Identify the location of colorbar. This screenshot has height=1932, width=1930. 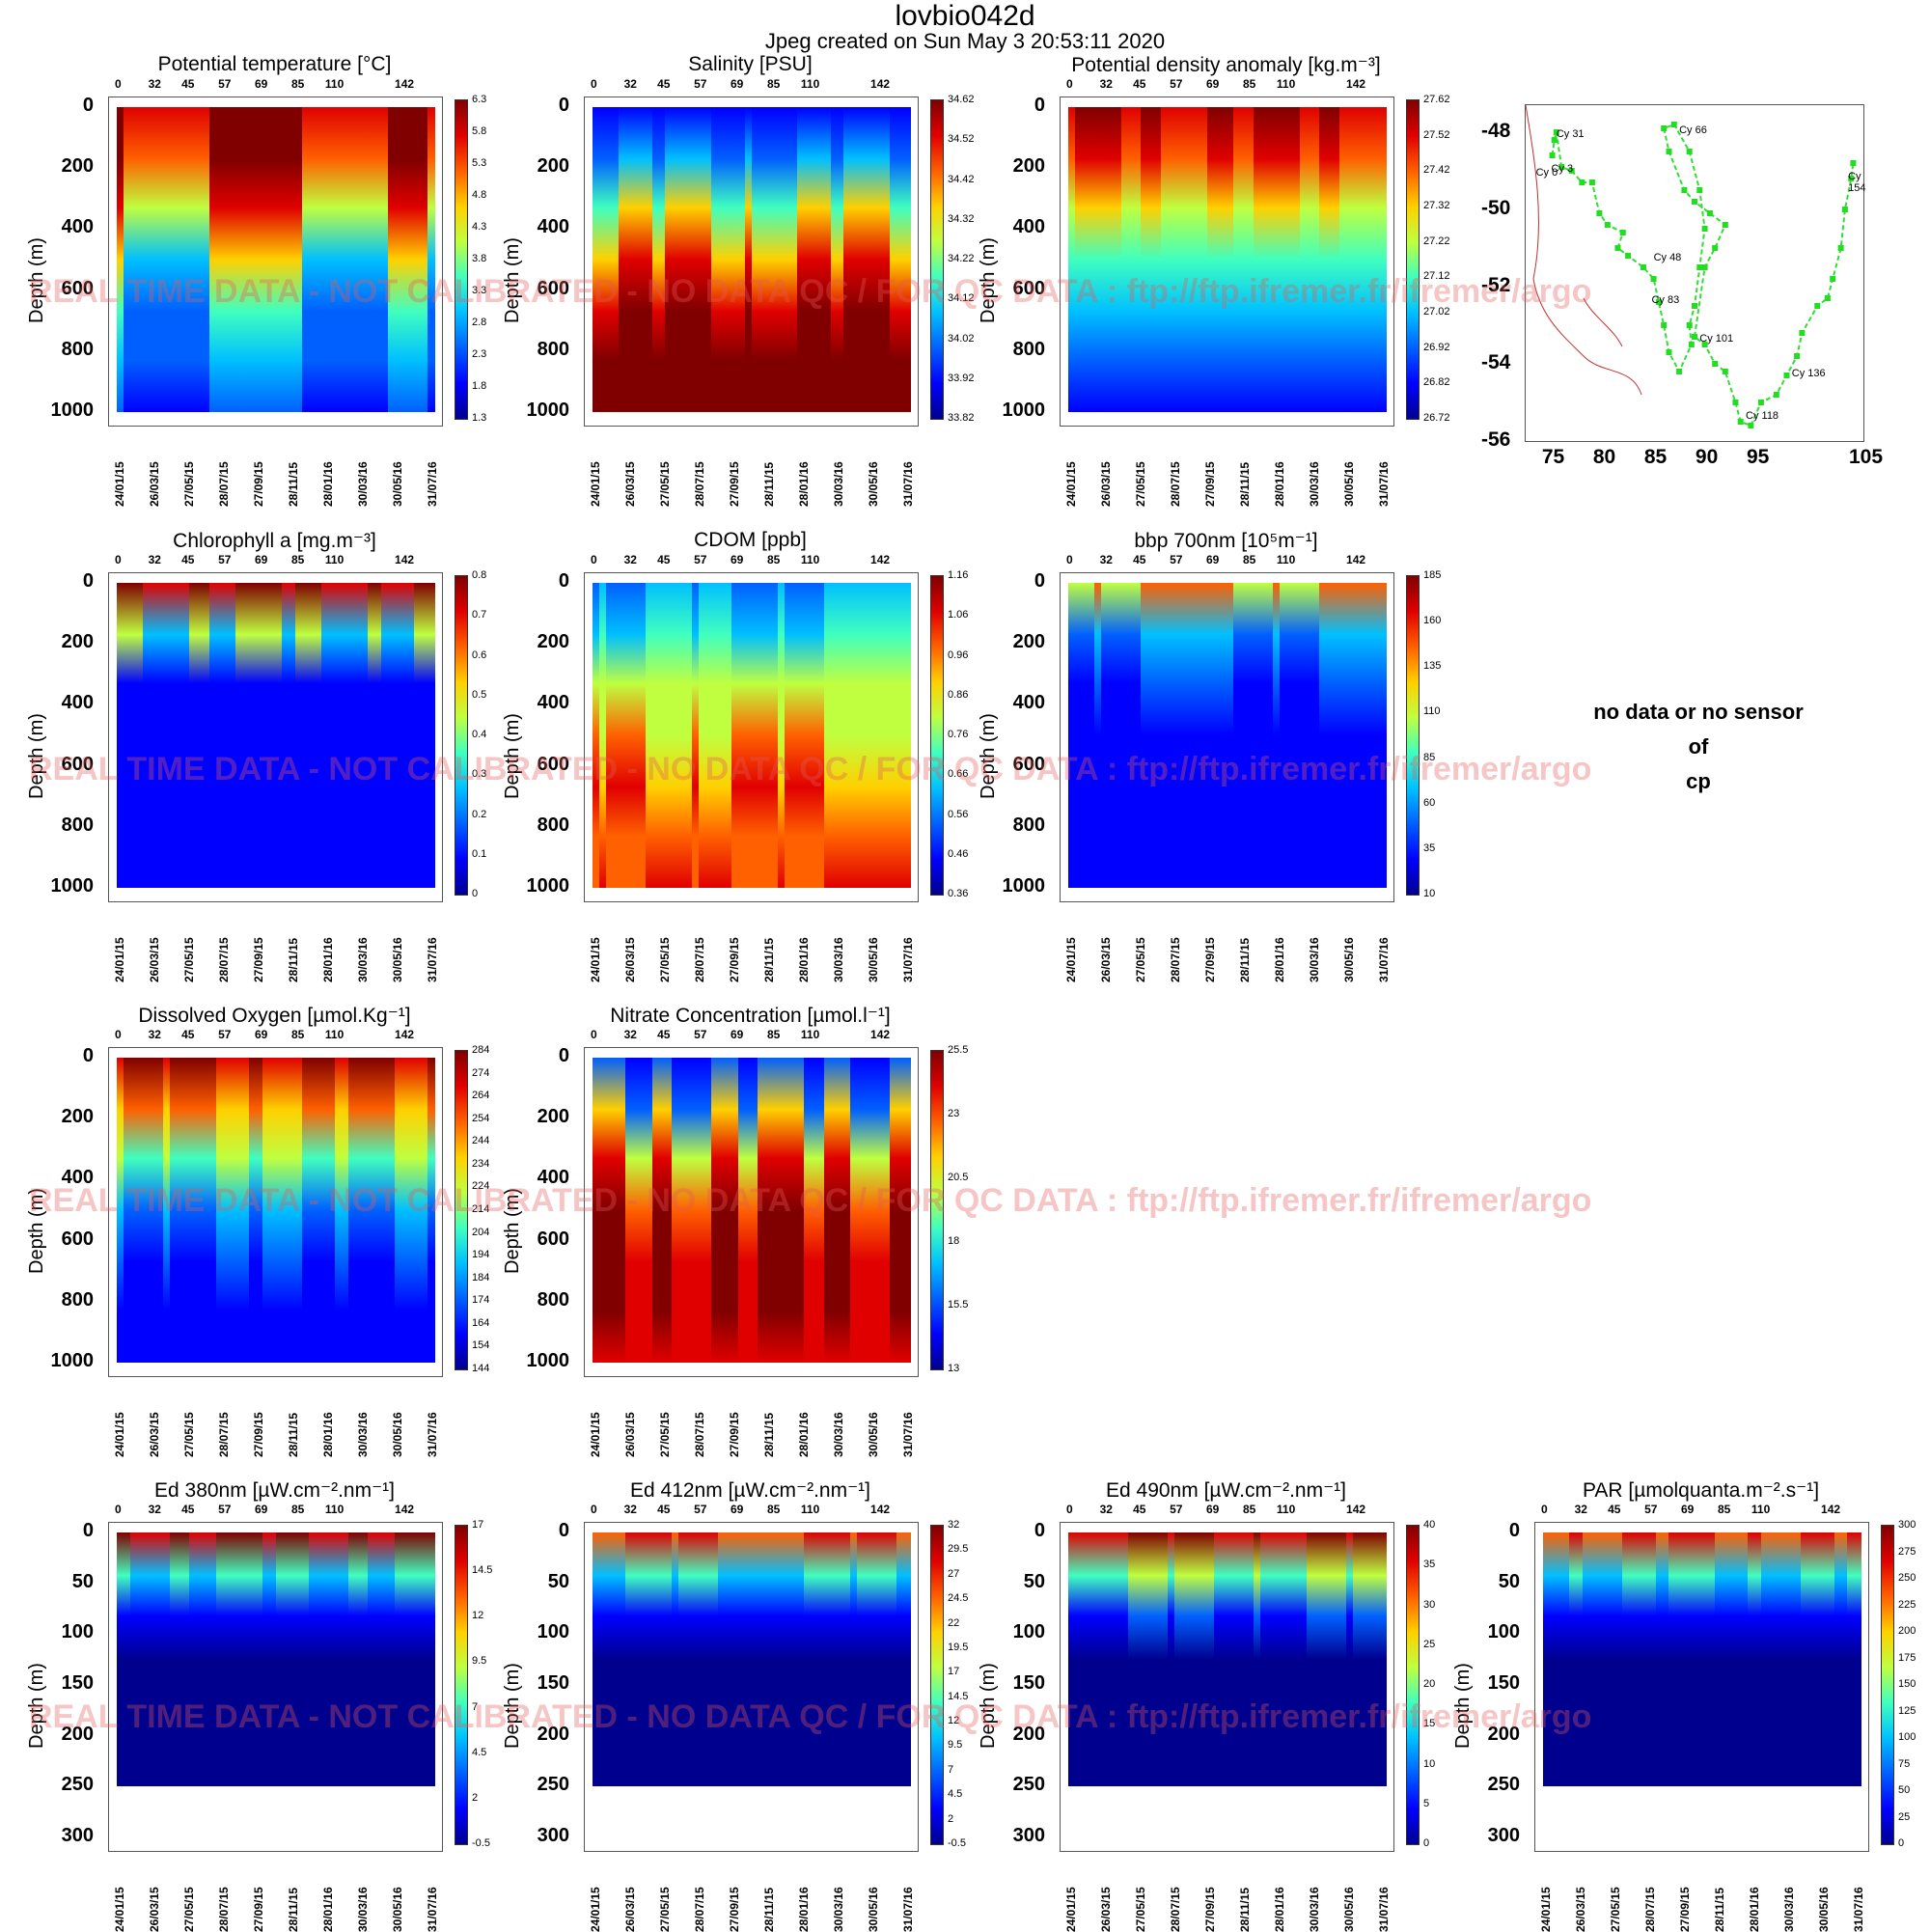
(937, 1685).